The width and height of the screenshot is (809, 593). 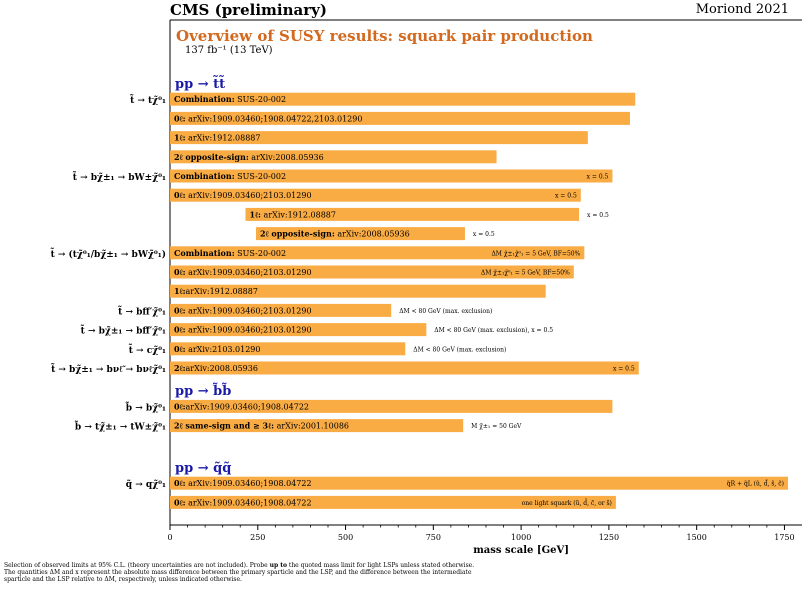 I want to click on luminosity-label: 137 fb⁻¹ (13 TeV), so click(x=229, y=50).